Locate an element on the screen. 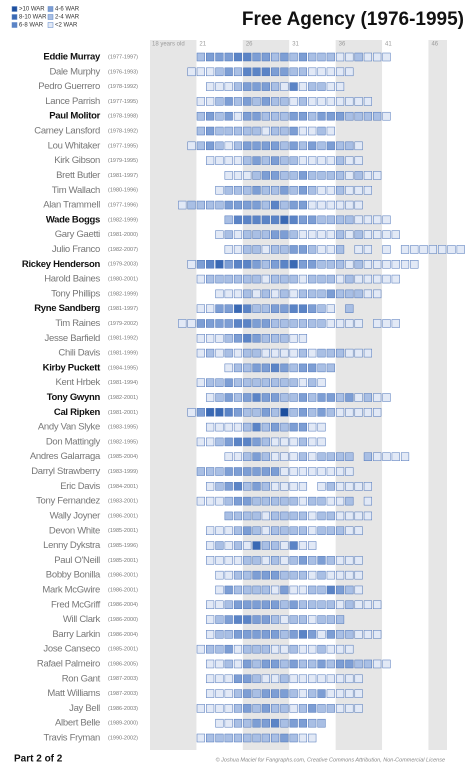 The image size is (474, 776). player-years: (1984-2001) is located at coordinates (123, 487).